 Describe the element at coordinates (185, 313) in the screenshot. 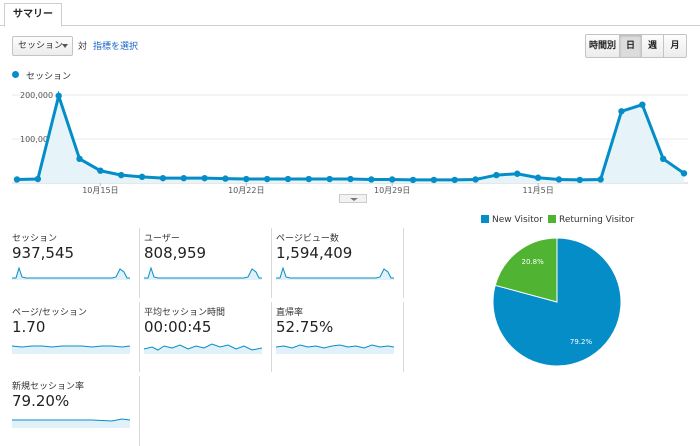

I see `metric-label: 平均セッション時間` at that location.